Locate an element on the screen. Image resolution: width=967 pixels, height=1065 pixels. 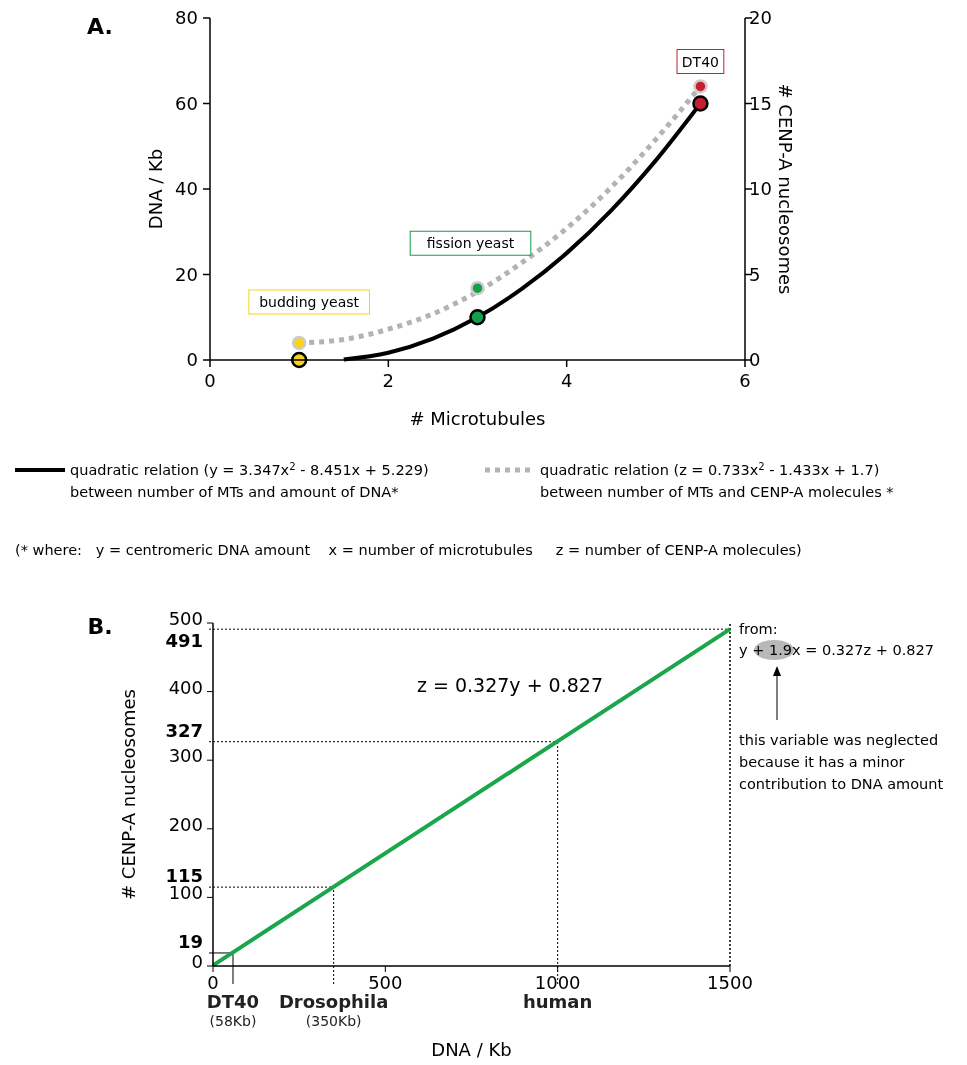
annotation: DT40 is located at coordinates (700, 61).